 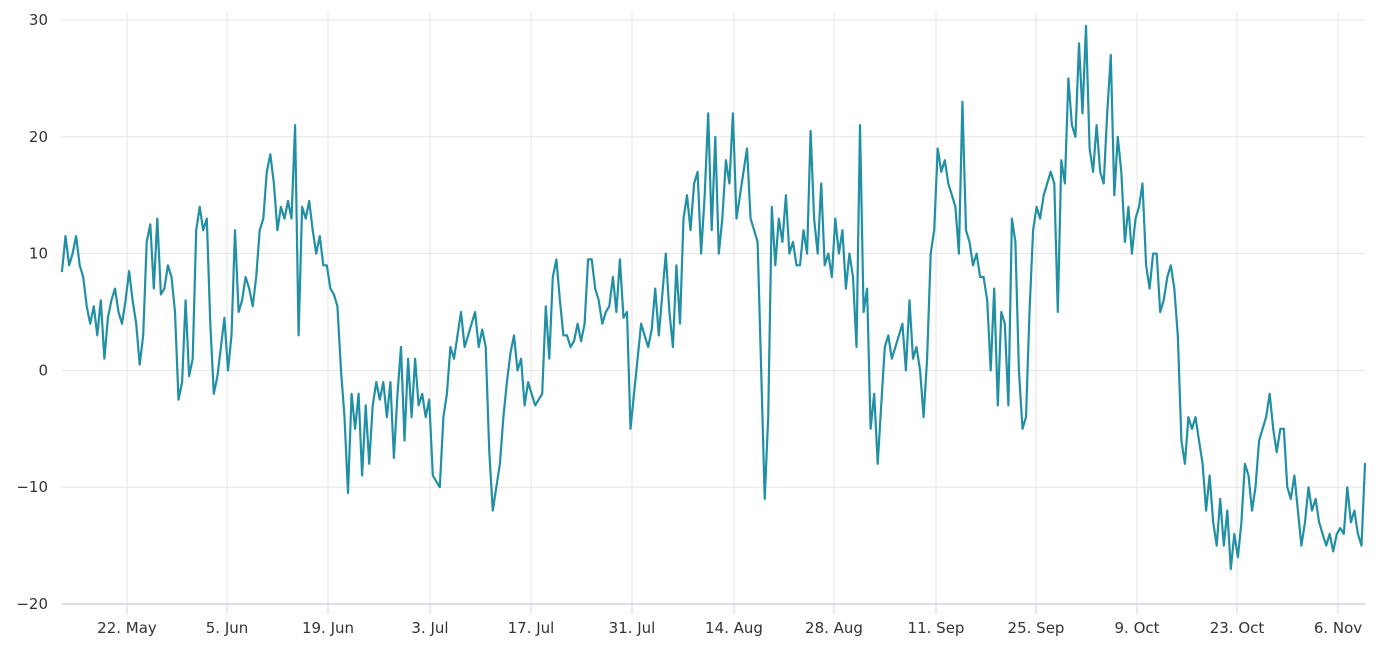 I want to click on y-axis-label: −20, so click(x=32, y=604).